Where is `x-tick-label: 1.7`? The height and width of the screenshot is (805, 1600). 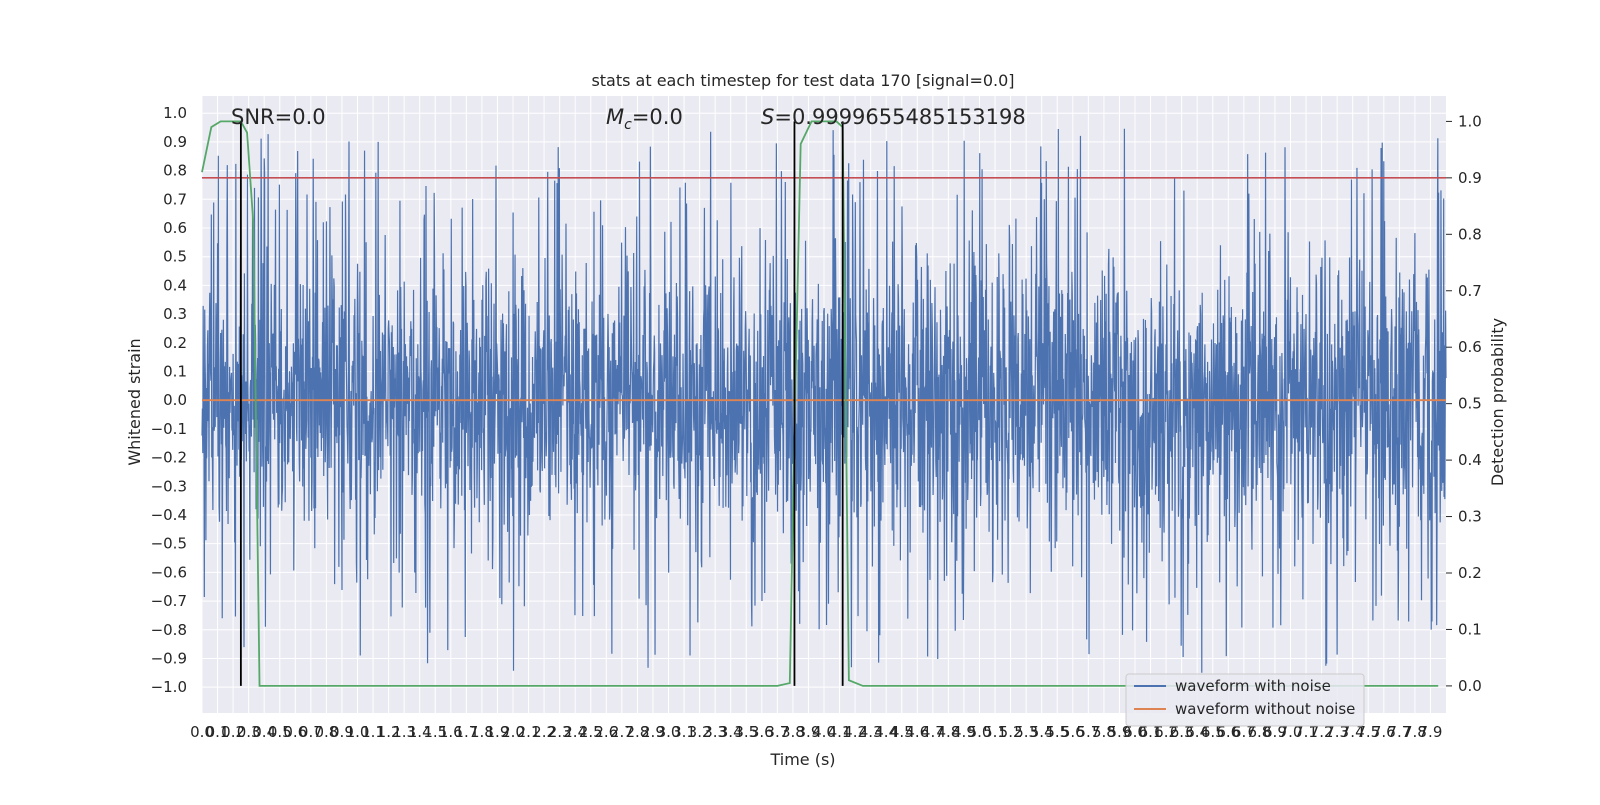 x-tick-label: 1.7 is located at coordinates (466, 732).